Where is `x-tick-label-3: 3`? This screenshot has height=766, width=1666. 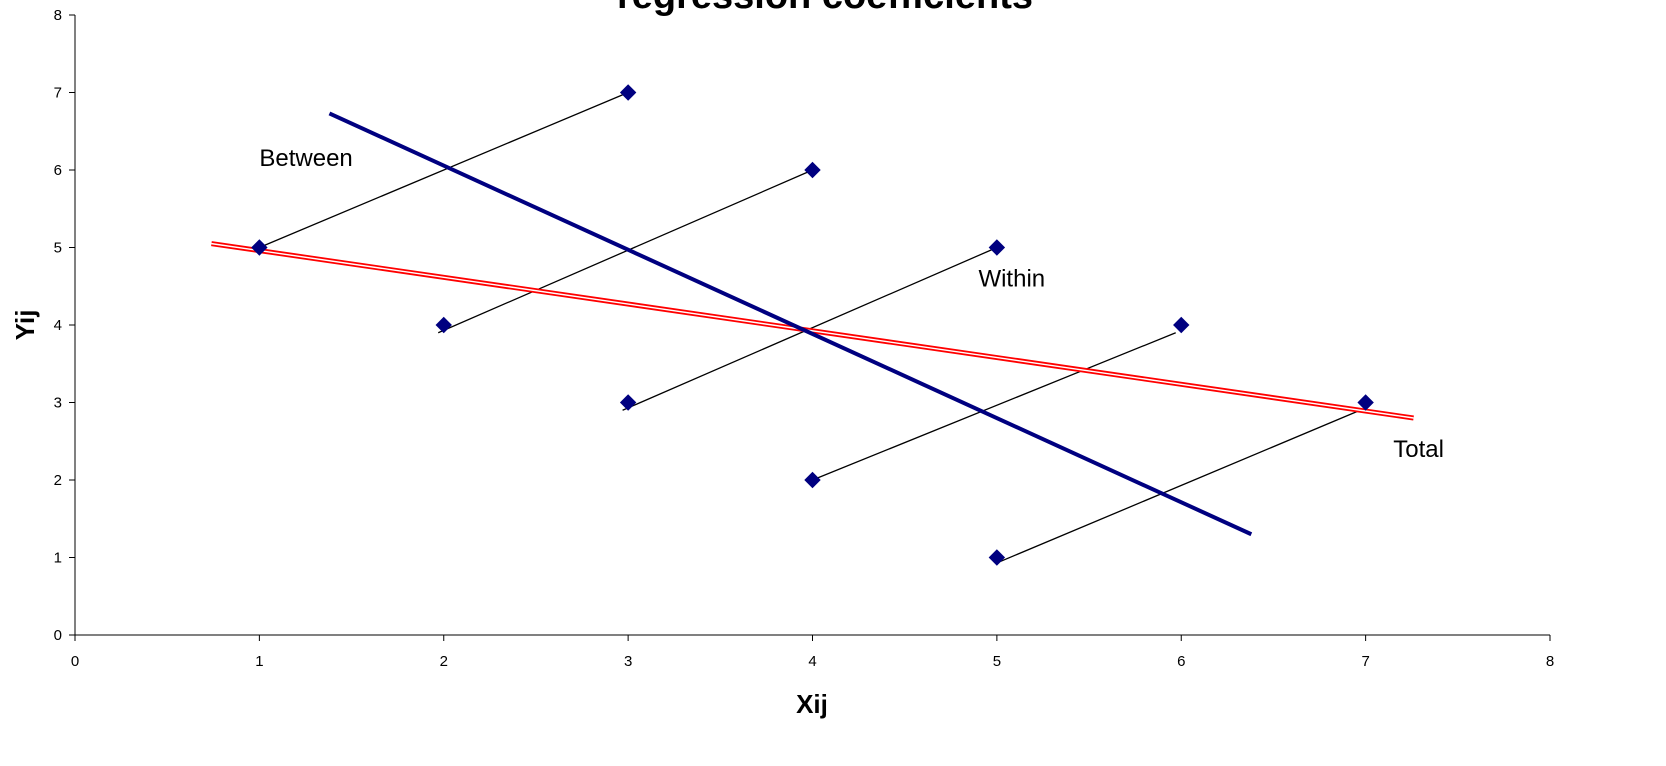
x-tick-label-3: 3 is located at coordinates (628, 661).